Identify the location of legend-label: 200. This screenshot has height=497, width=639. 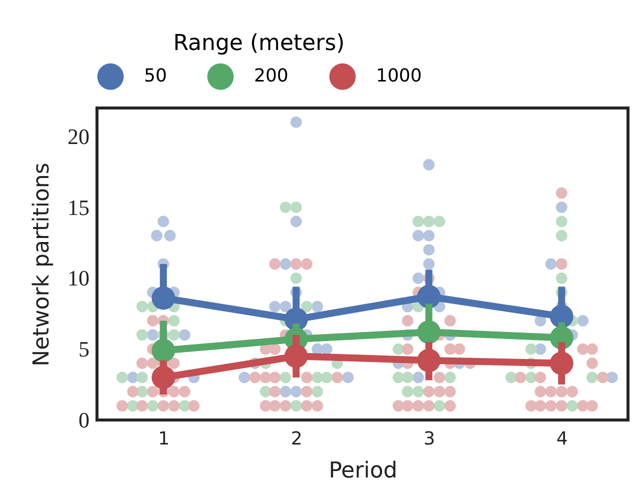
(271, 76).